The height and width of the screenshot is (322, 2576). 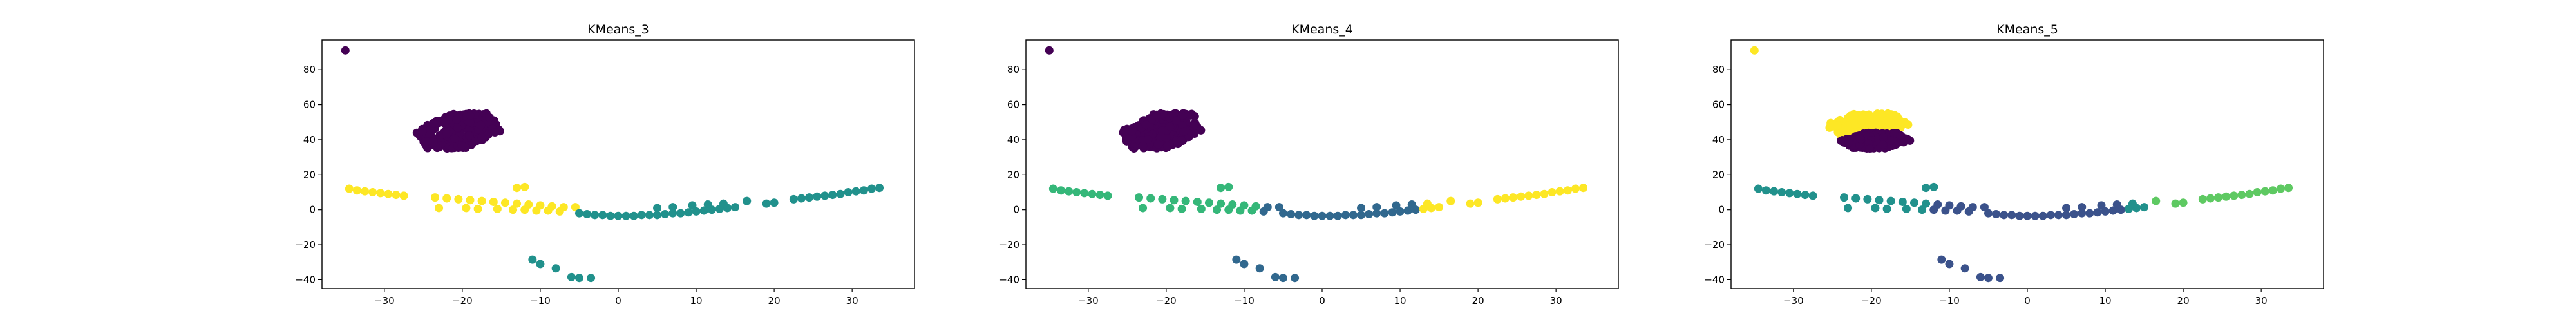 I want to click on chart-title: KMeans_4, so click(x=1322, y=30).